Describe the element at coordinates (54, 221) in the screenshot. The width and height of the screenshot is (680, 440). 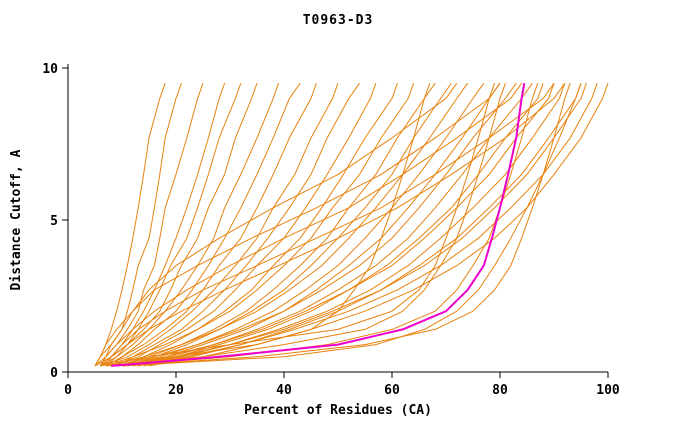
I see `y-tick-label: 5` at that location.